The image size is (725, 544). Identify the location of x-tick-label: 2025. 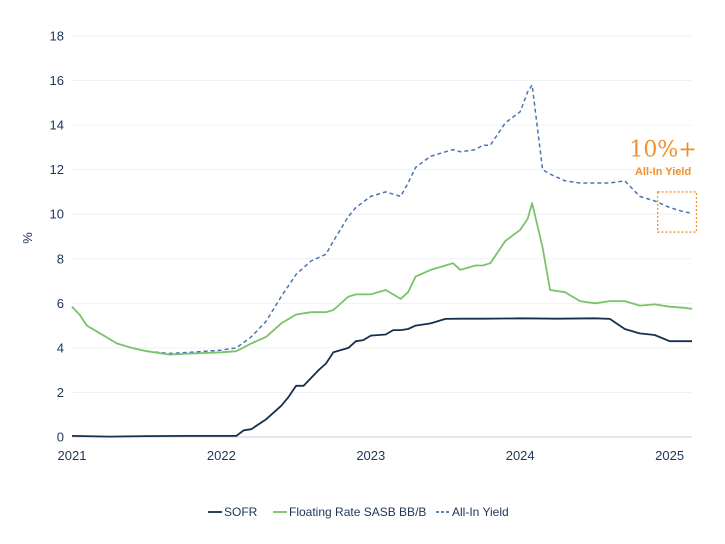
(669, 455).